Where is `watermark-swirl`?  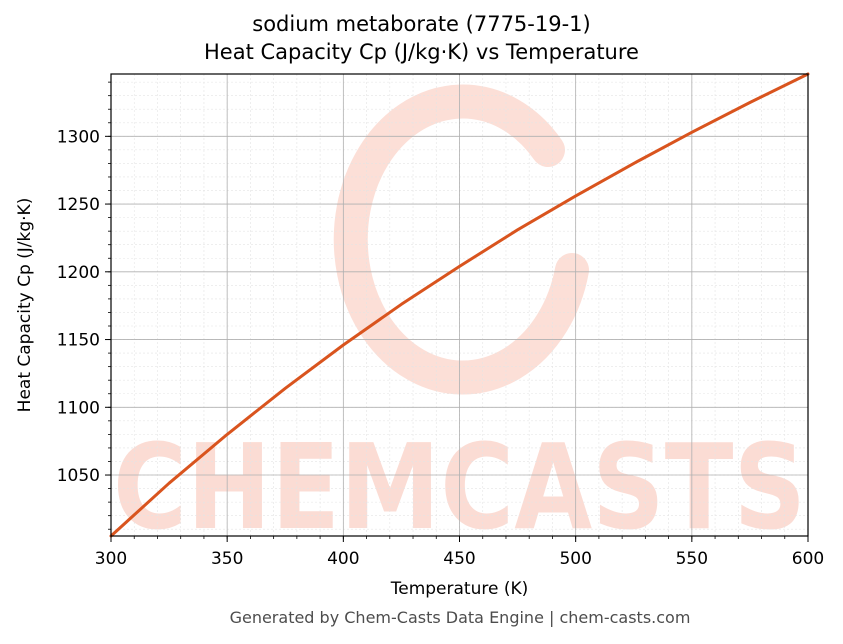
watermark-swirl is located at coordinates (461, 239).